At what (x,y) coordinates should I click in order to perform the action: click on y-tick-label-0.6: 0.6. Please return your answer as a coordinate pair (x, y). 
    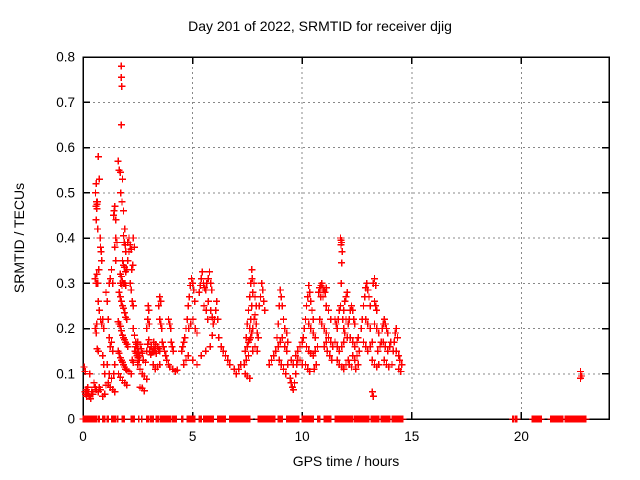
    Looking at the image, I should click on (65, 147).